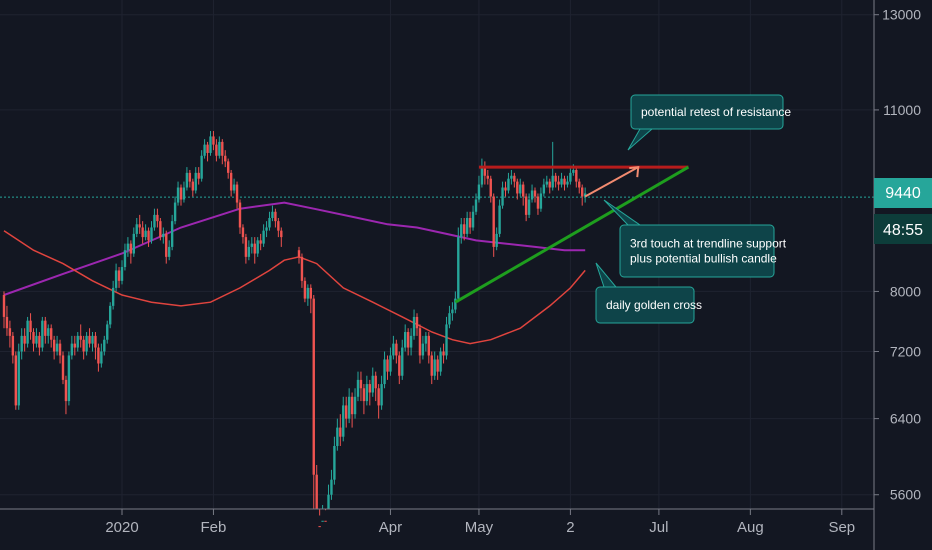 The height and width of the screenshot is (550, 932). I want to click on time-axis: 2020 Feb Apr May 2 Jul Aug Sep, so click(480, 522).